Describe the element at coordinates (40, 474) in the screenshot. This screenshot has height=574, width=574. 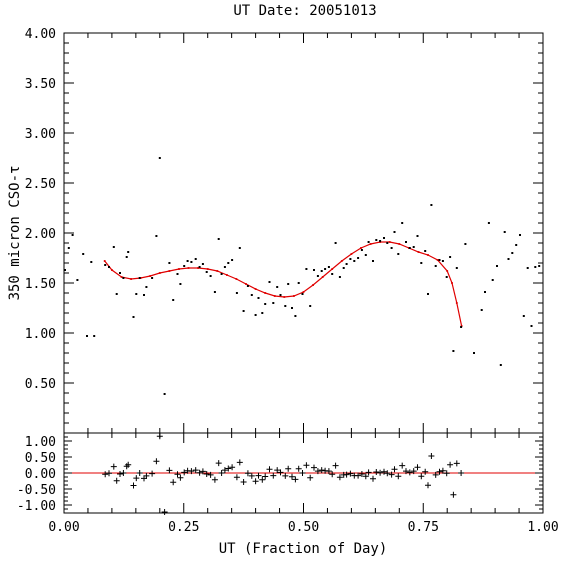
I see `residual-y-tick-label: 0.00` at that location.